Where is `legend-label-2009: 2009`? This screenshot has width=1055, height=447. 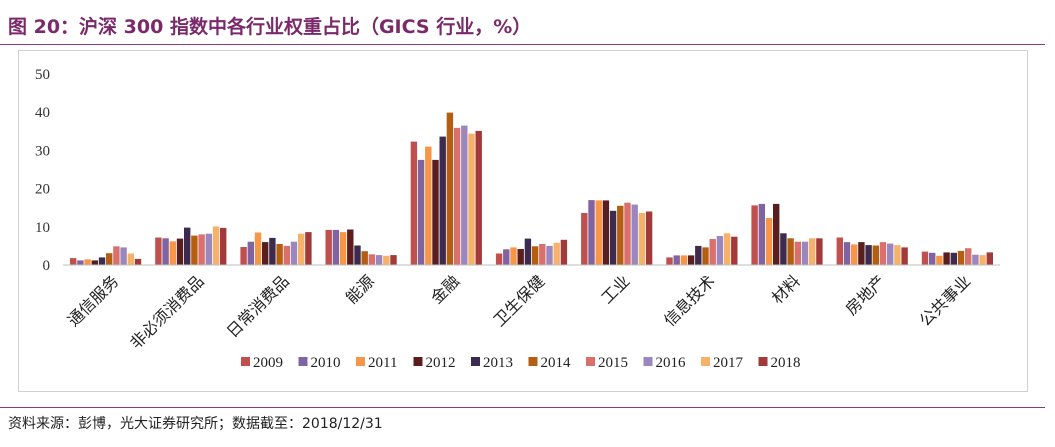 legend-label-2009: 2009 is located at coordinates (268, 363).